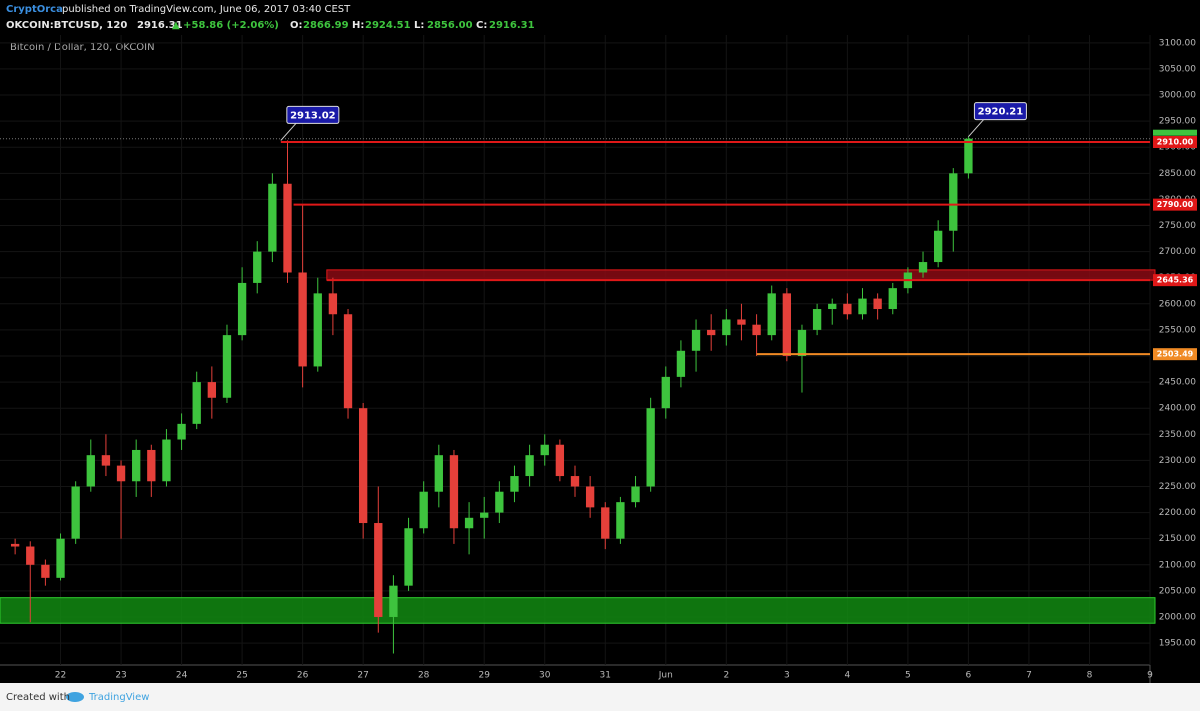  Describe the element at coordinates (289, 131) in the screenshot. I see `callout-pointer` at that location.